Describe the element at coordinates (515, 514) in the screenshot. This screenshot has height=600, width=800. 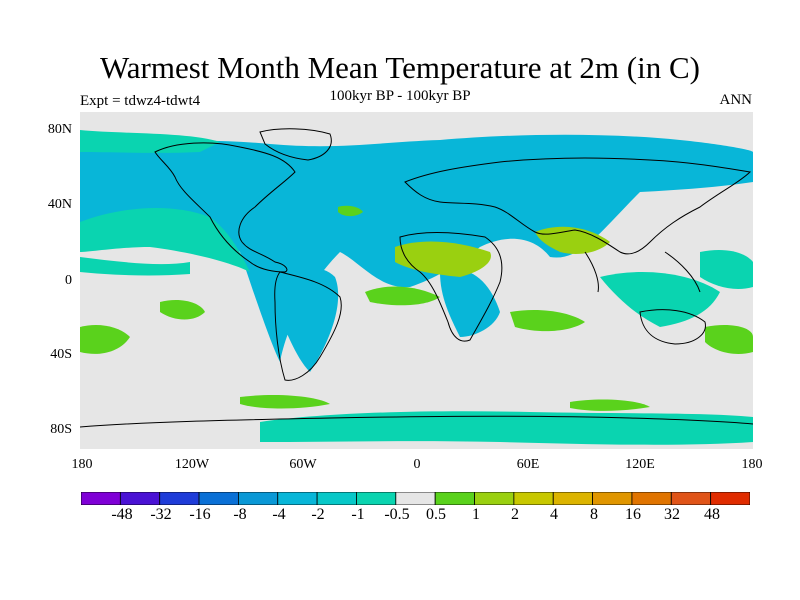
I see `colorbar-label: 2` at that location.